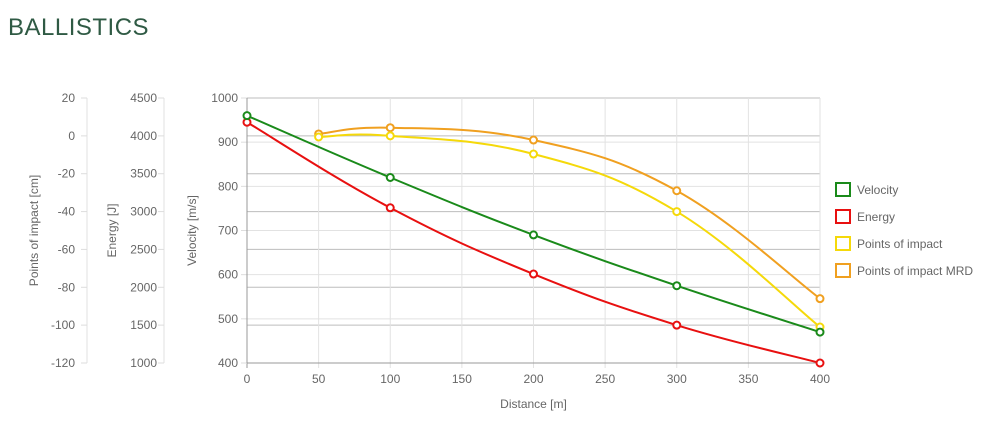 This screenshot has height=429, width=986. Describe the element at coordinates (143, 249) in the screenshot. I see `y-tick-label-energy: 2500` at that location.